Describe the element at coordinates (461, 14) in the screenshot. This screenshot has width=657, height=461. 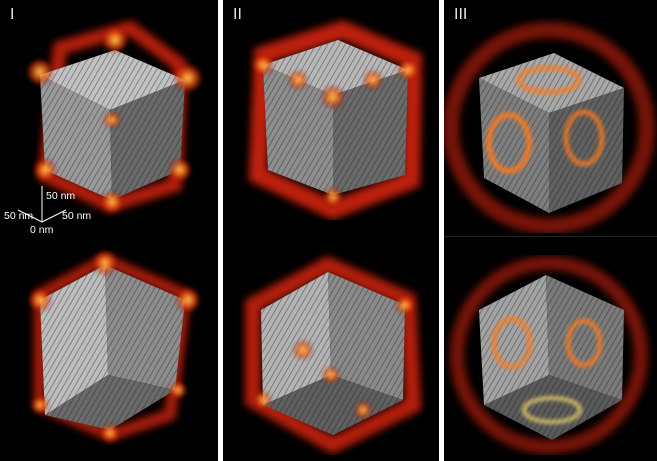
I see `panel-label: III` at that location.